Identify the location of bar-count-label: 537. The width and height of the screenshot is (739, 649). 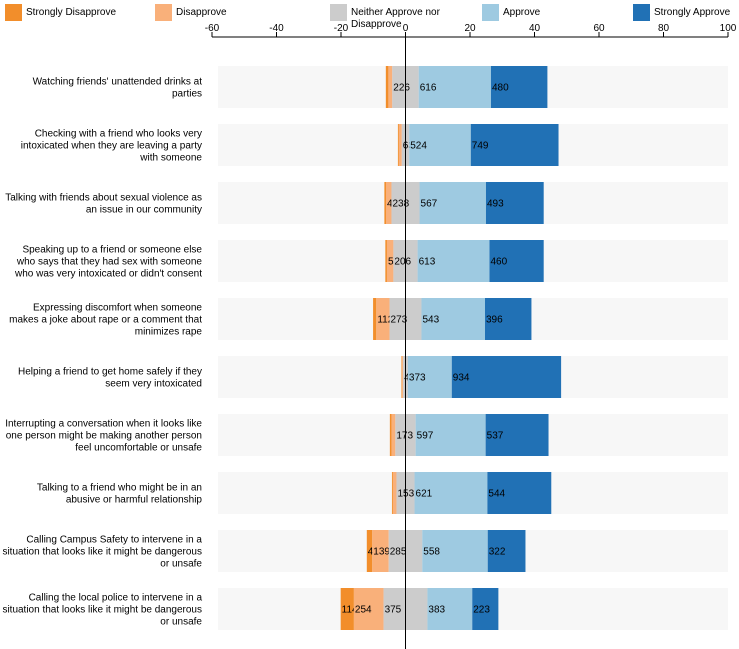
(495, 436).